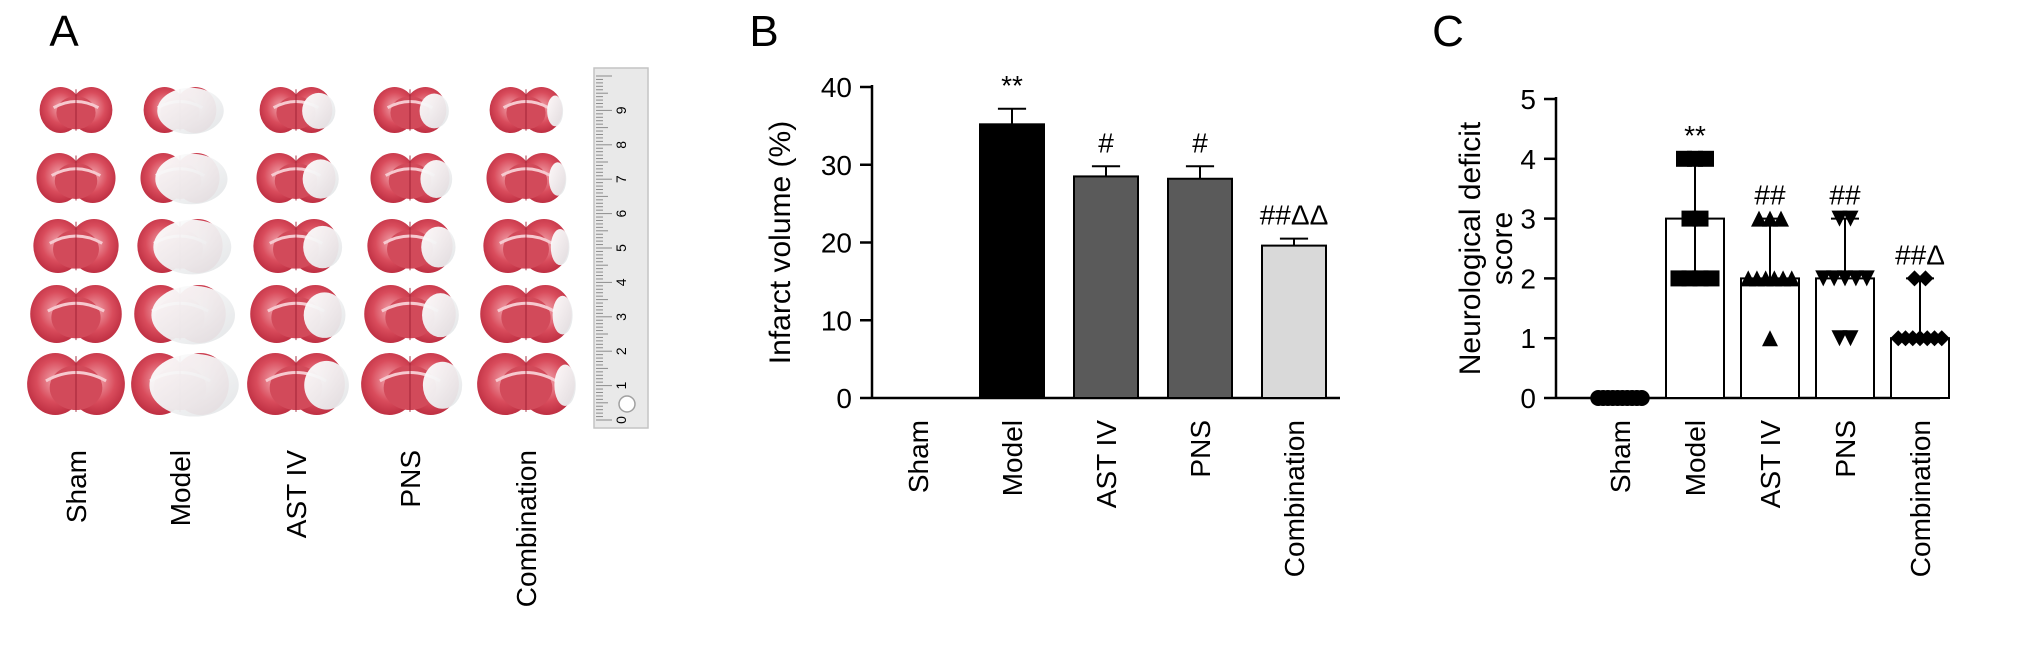 Image resolution: width=2032 pixels, height=648 pixels. Describe the element at coordinates (836, 165) in the screenshot. I see `y-tick-label: 30` at that location.